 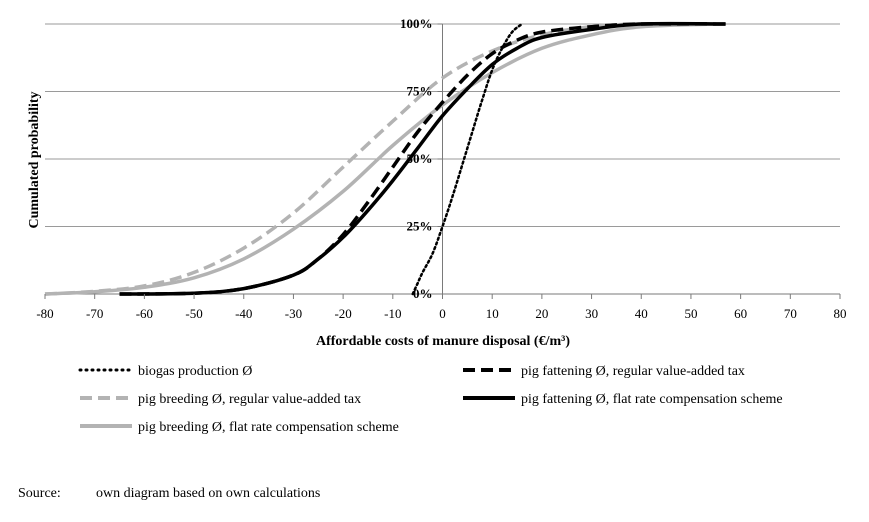 What do you see at coordinates (94, 313) in the screenshot?
I see `x-tick-label: -70` at bounding box center [94, 313].